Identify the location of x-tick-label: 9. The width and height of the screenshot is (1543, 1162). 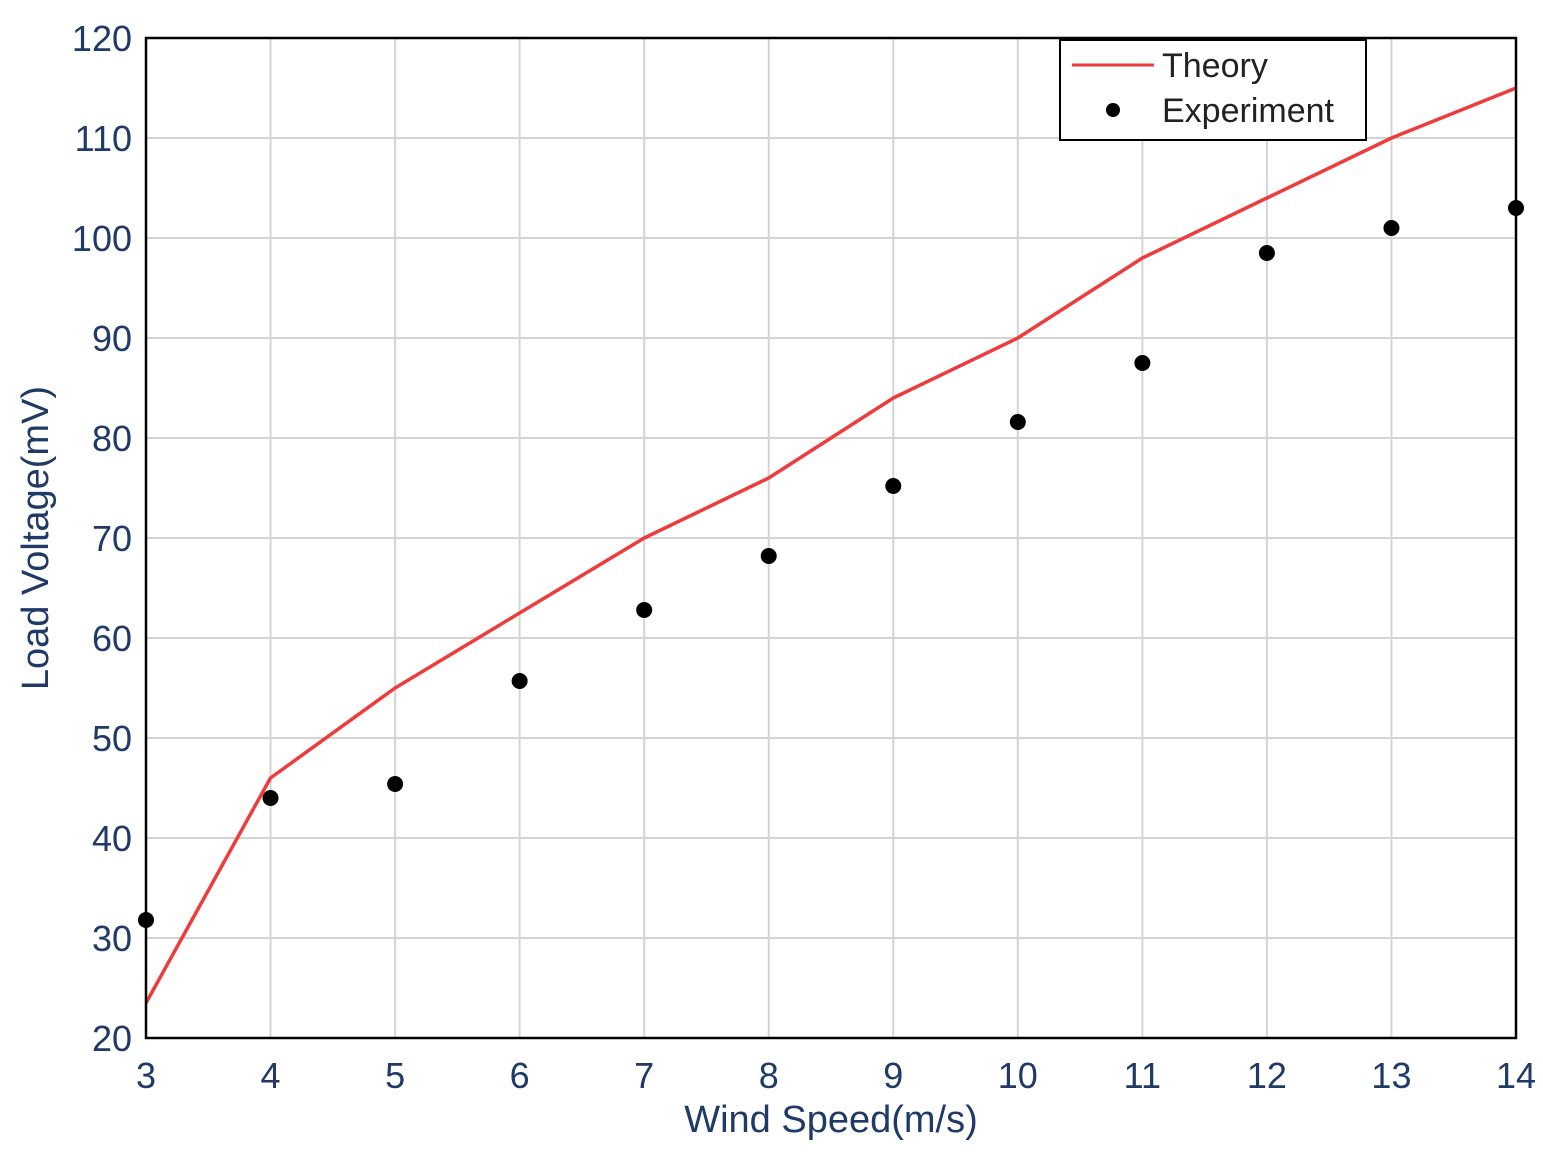
(893, 1075).